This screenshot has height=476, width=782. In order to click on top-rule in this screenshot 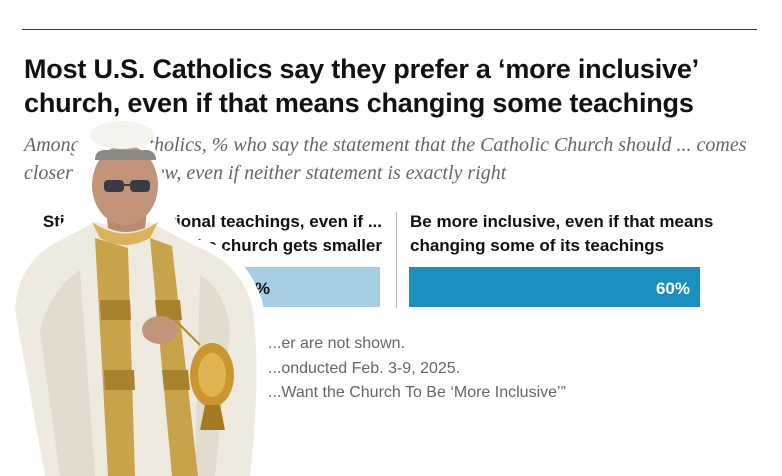, I will do `click(389, 29)`.